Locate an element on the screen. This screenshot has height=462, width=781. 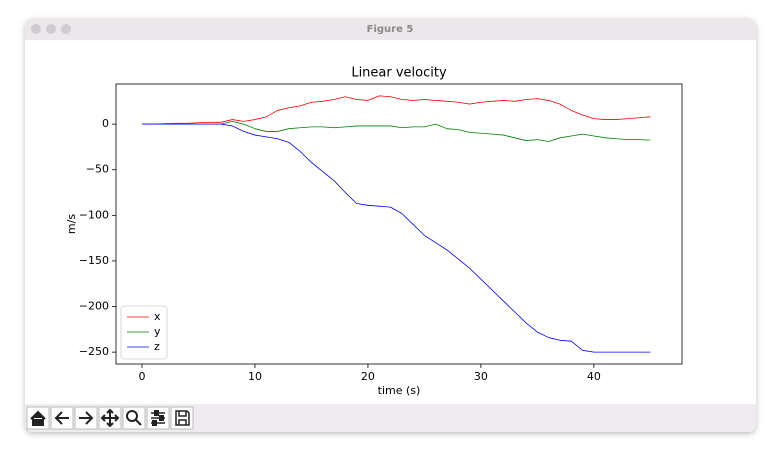
x-tick-label: 30 is located at coordinates (481, 376).